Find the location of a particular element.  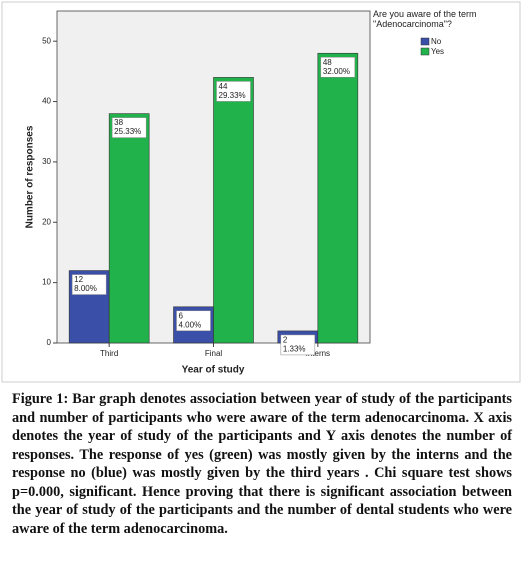

x-axis-label: Year of study is located at coordinates (213, 370).